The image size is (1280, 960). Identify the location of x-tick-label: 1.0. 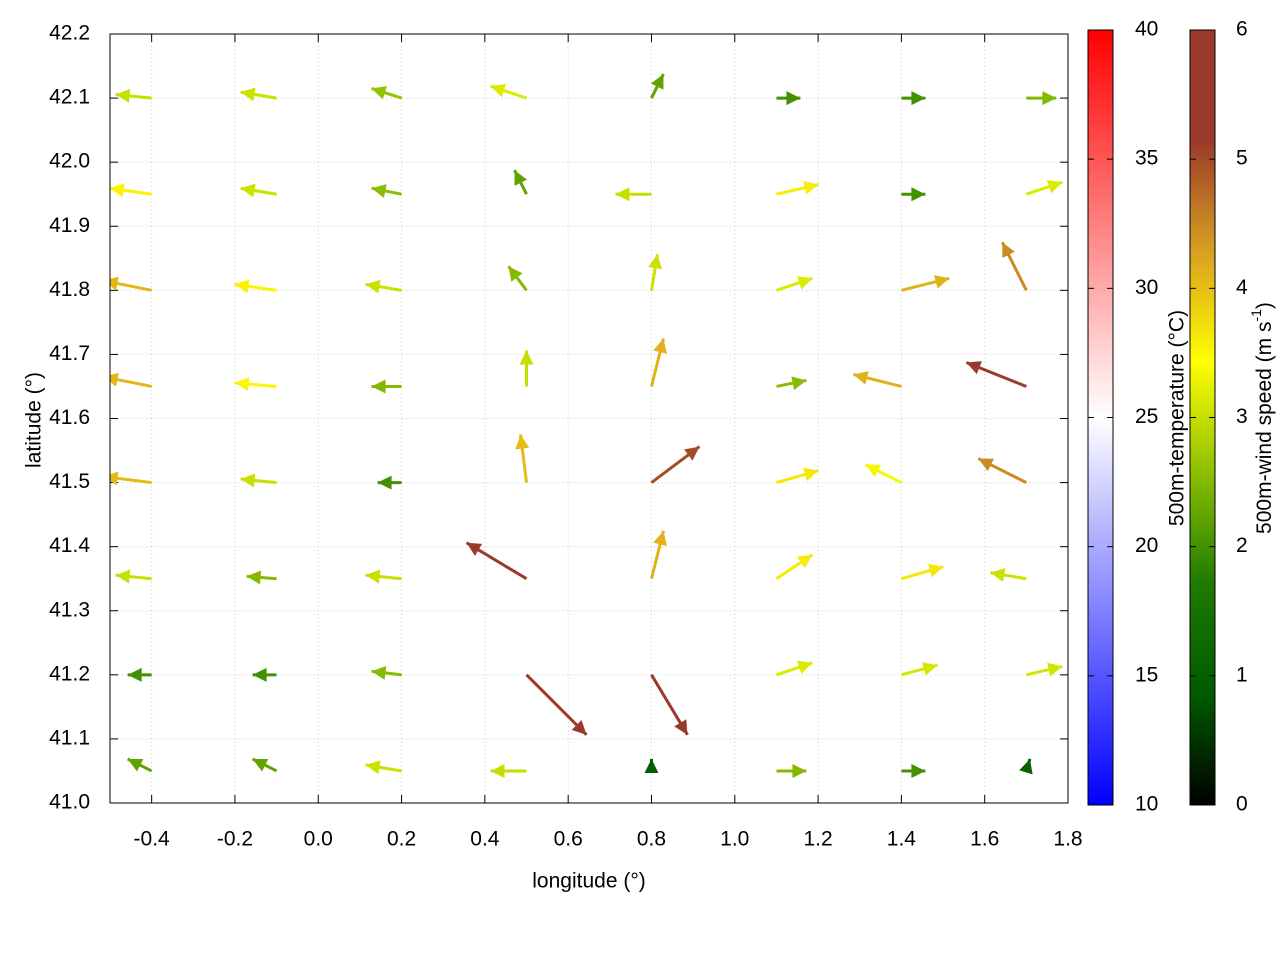
(734, 839).